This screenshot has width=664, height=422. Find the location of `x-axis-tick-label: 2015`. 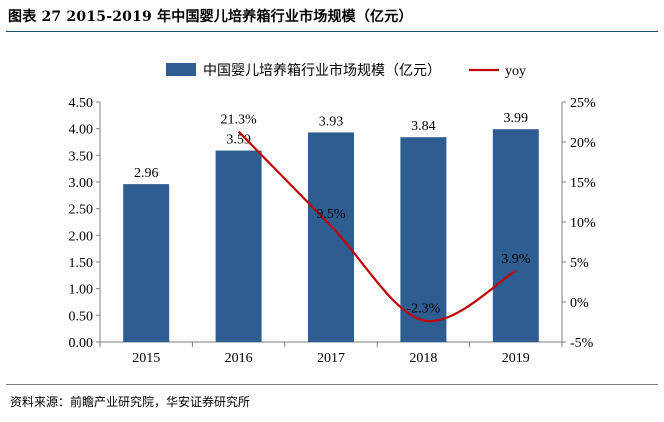

x-axis-tick-label: 2015 is located at coordinates (146, 358).